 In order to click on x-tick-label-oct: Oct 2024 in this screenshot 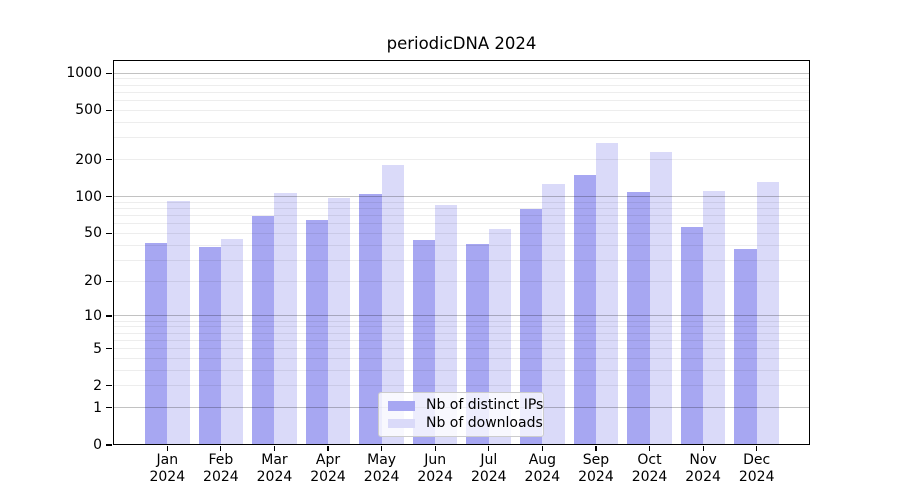, I will do `click(649, 468)`.